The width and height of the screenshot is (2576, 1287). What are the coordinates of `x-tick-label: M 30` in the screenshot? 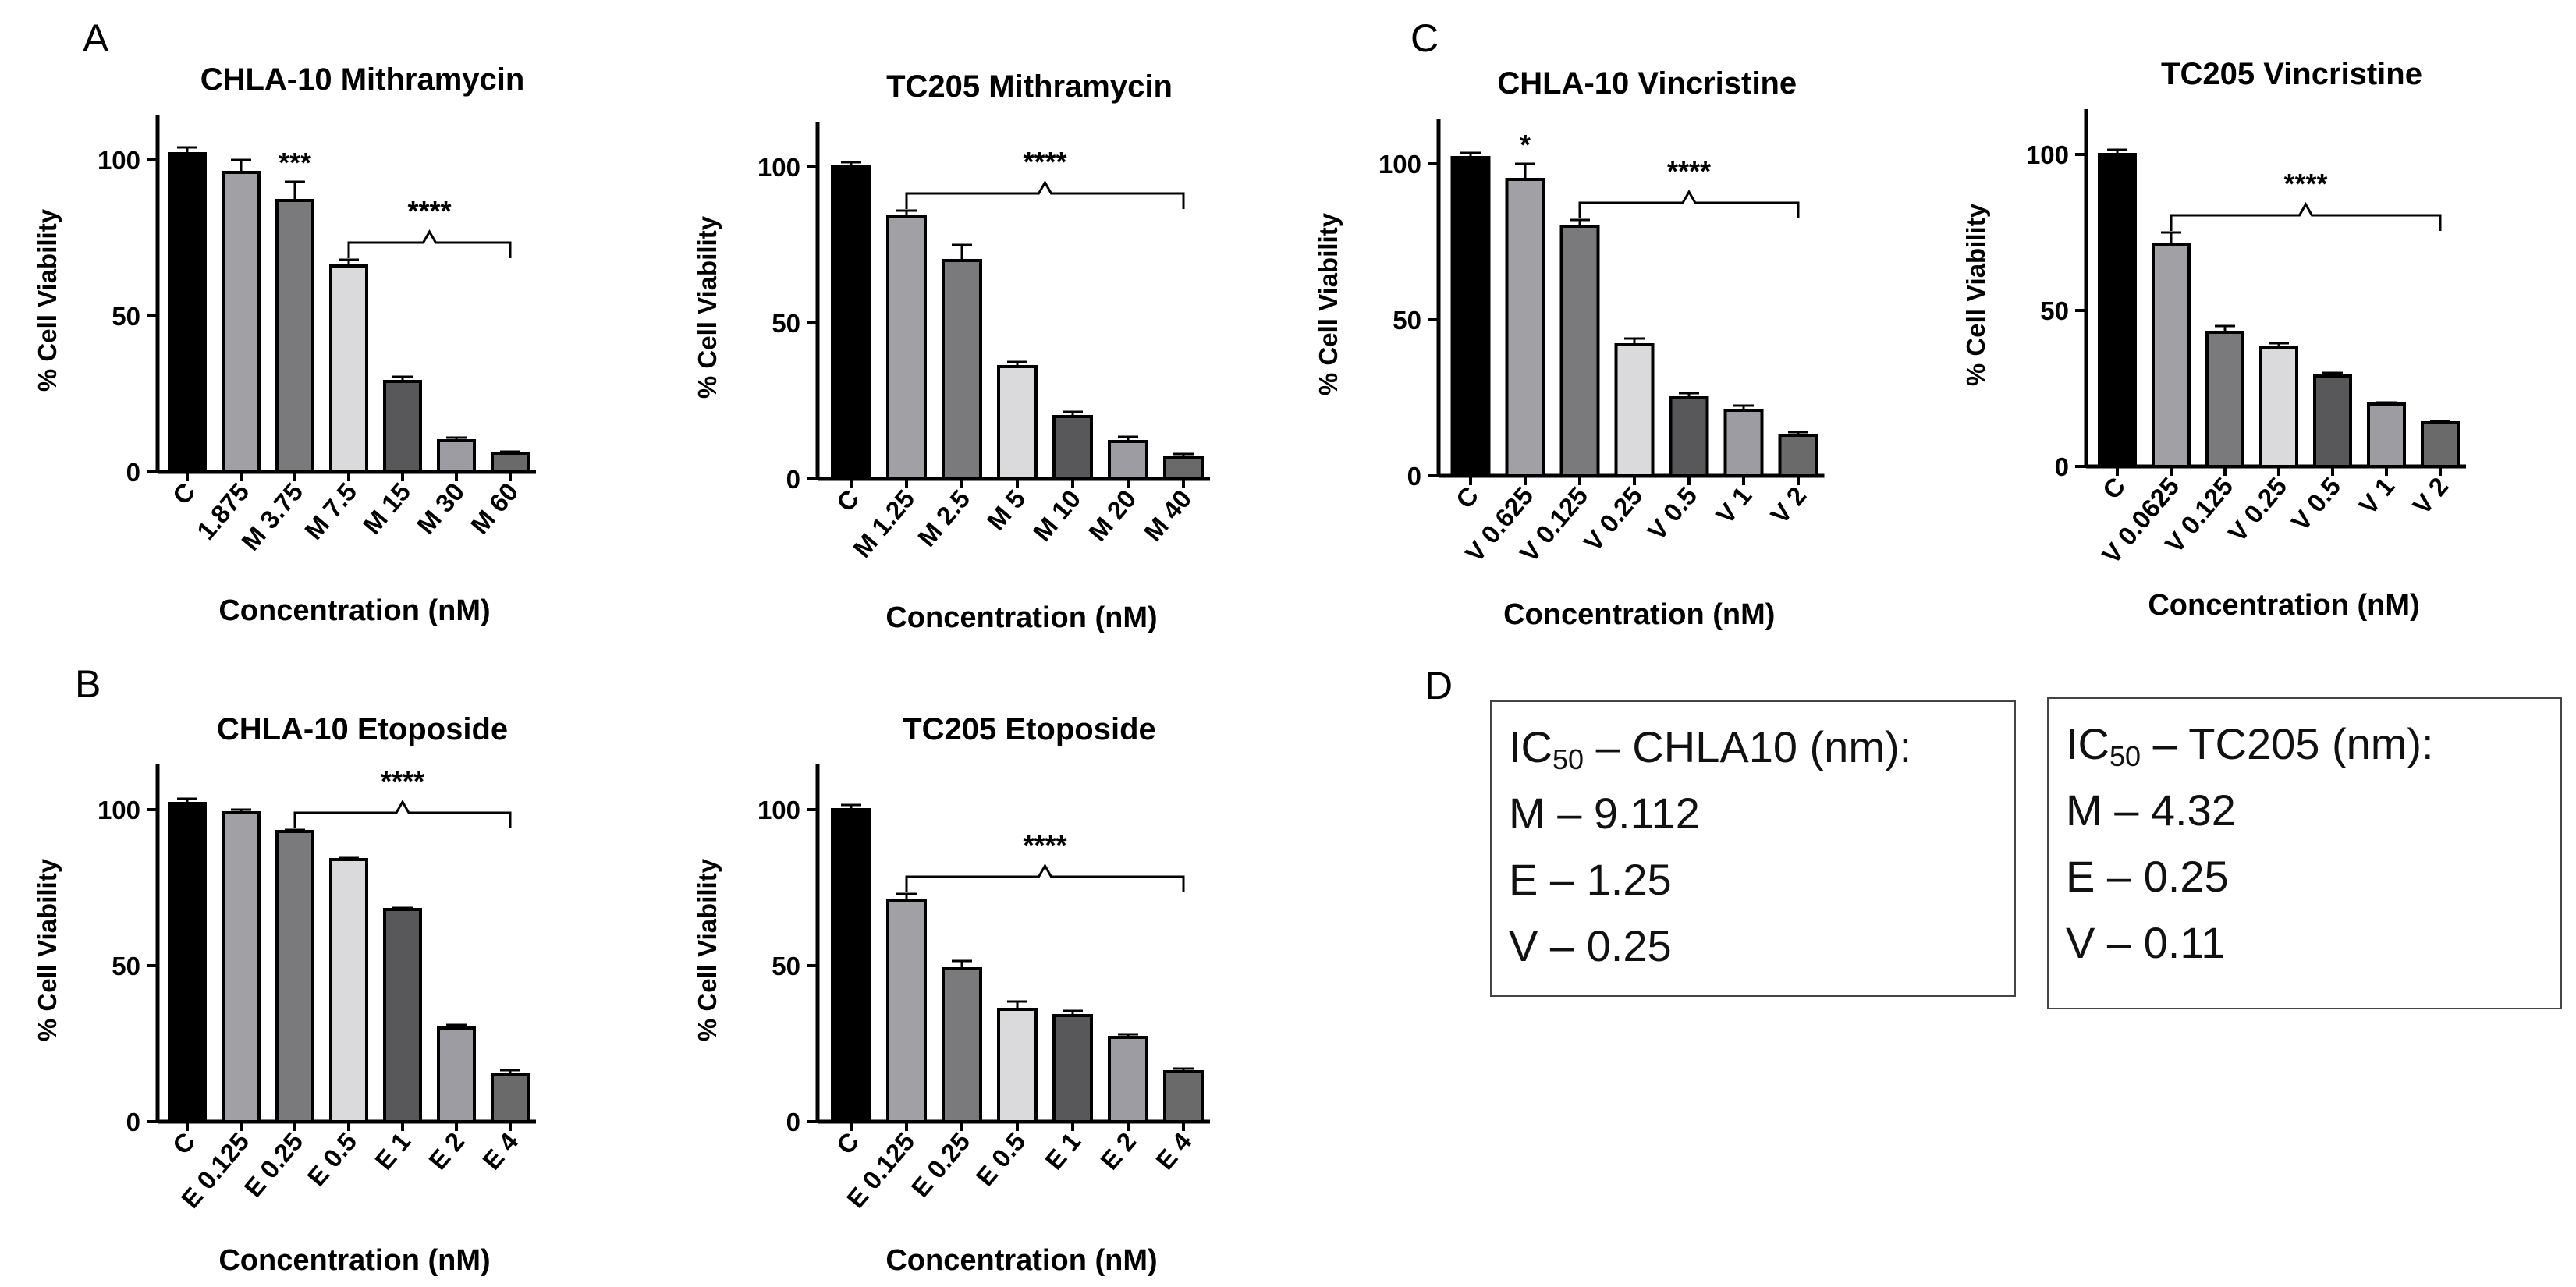 It's located at (440, 509).